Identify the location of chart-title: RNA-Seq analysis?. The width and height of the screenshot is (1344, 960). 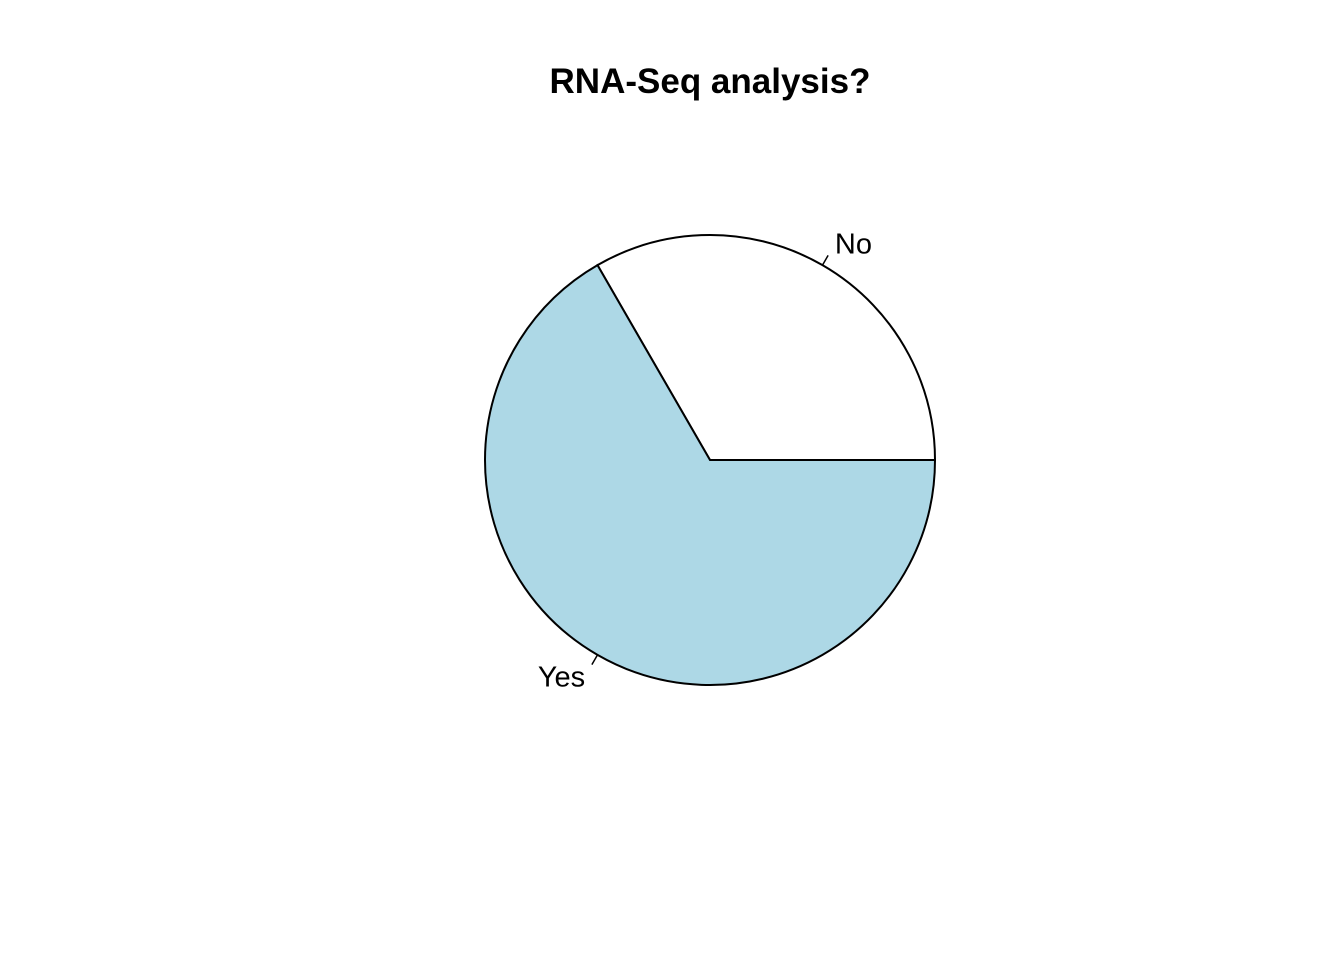
(710, 81).